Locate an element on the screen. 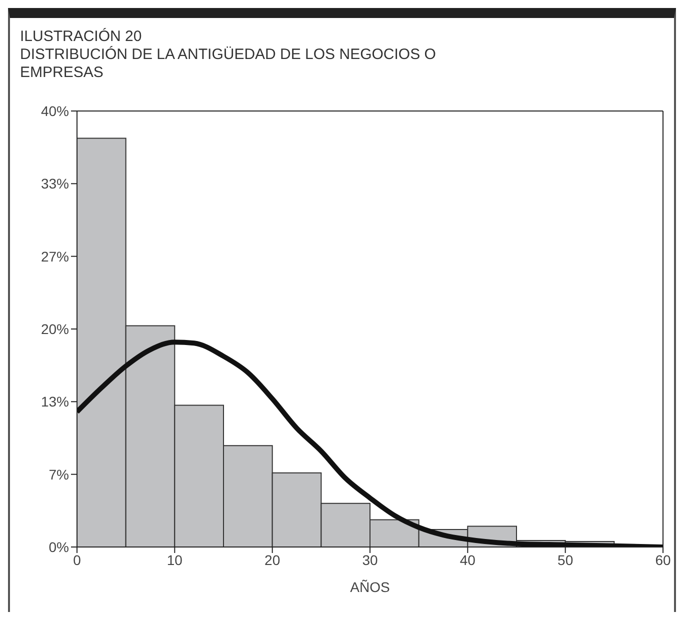 Image resolution: width=680 pixels, height=636 pixels. x-axis-title: AÑOS is located at coordinates (370, 587).